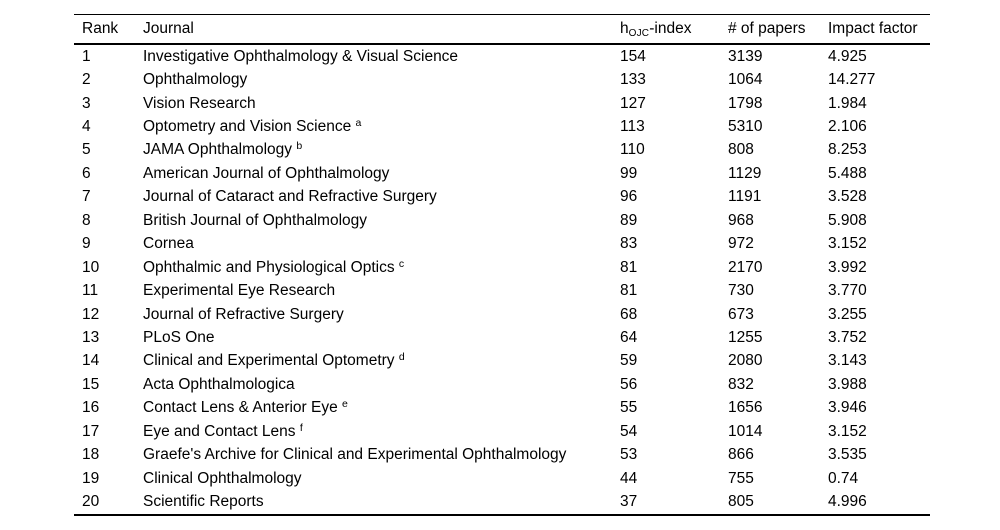 This screenshot has height=530, width=1000. I want to click on papers-cell: 2170, so click(745, 267).